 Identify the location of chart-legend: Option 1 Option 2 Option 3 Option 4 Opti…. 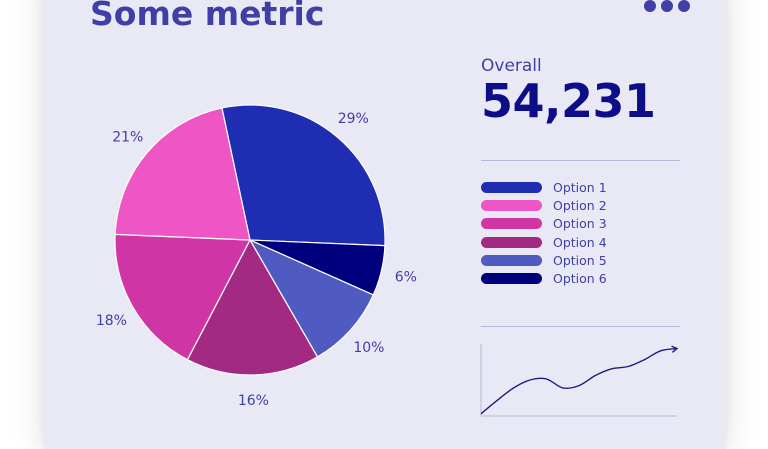
(581, 233).